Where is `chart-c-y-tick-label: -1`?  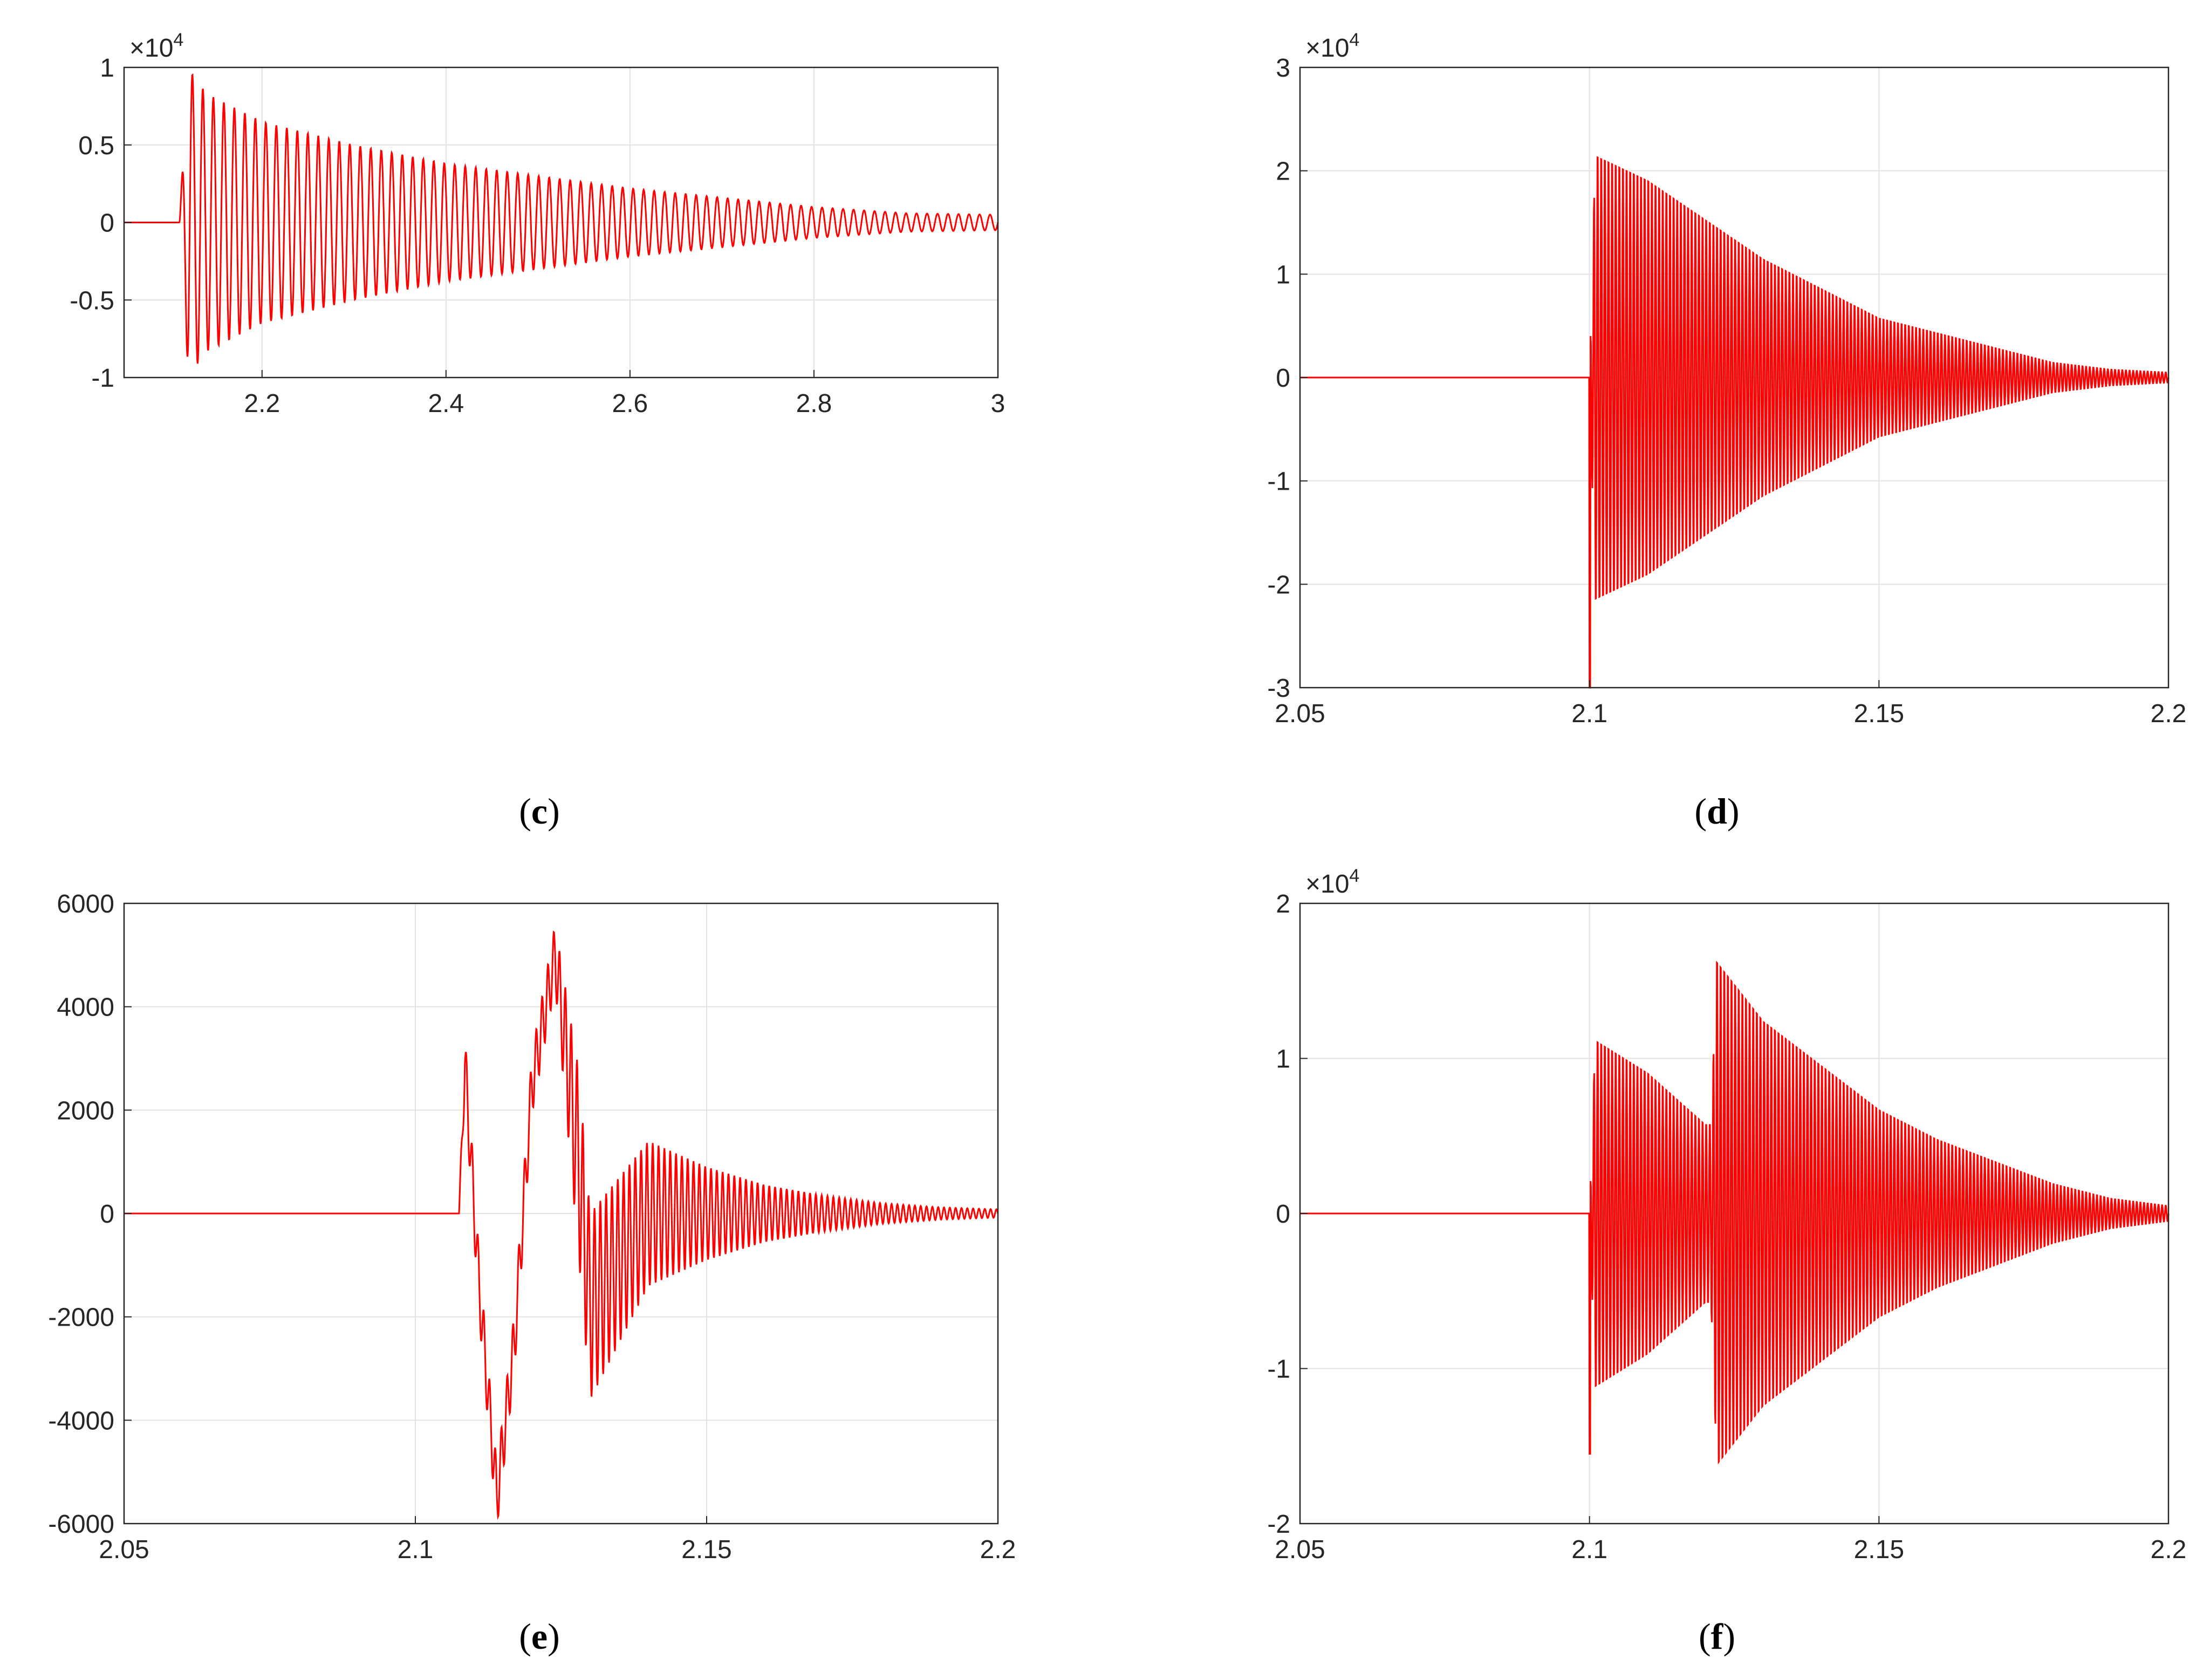 chart-c-y-tick-label: -1 is located at coordinates (102, 378).